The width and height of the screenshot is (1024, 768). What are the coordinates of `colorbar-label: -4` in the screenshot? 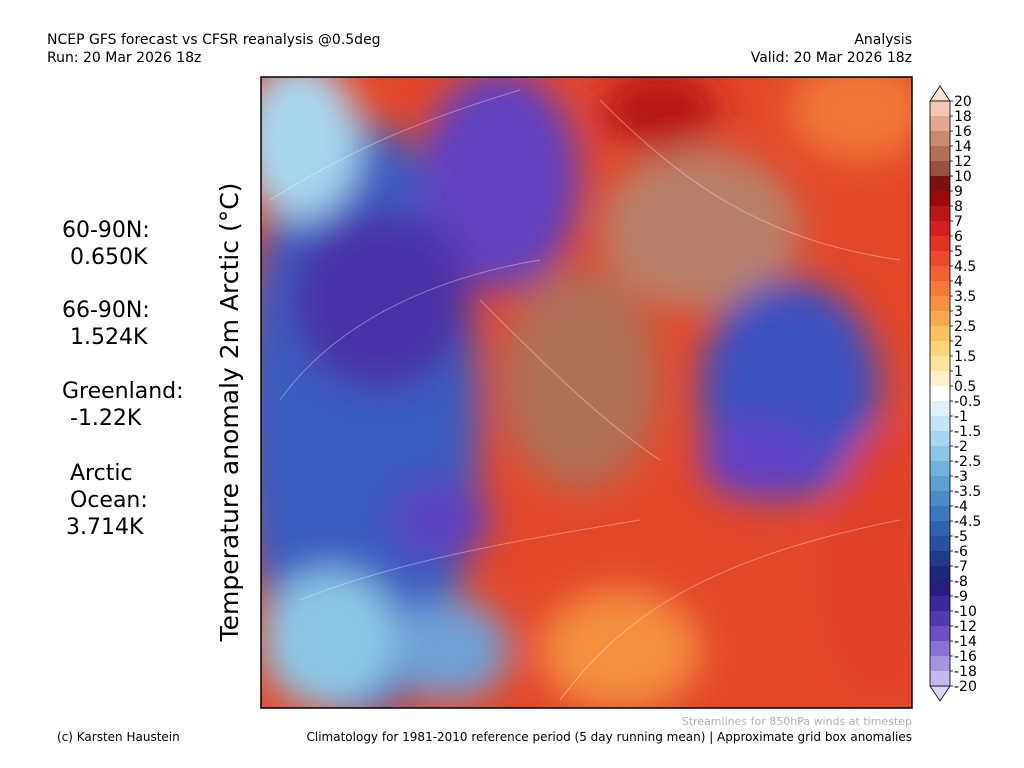 It's located at (961, 507).